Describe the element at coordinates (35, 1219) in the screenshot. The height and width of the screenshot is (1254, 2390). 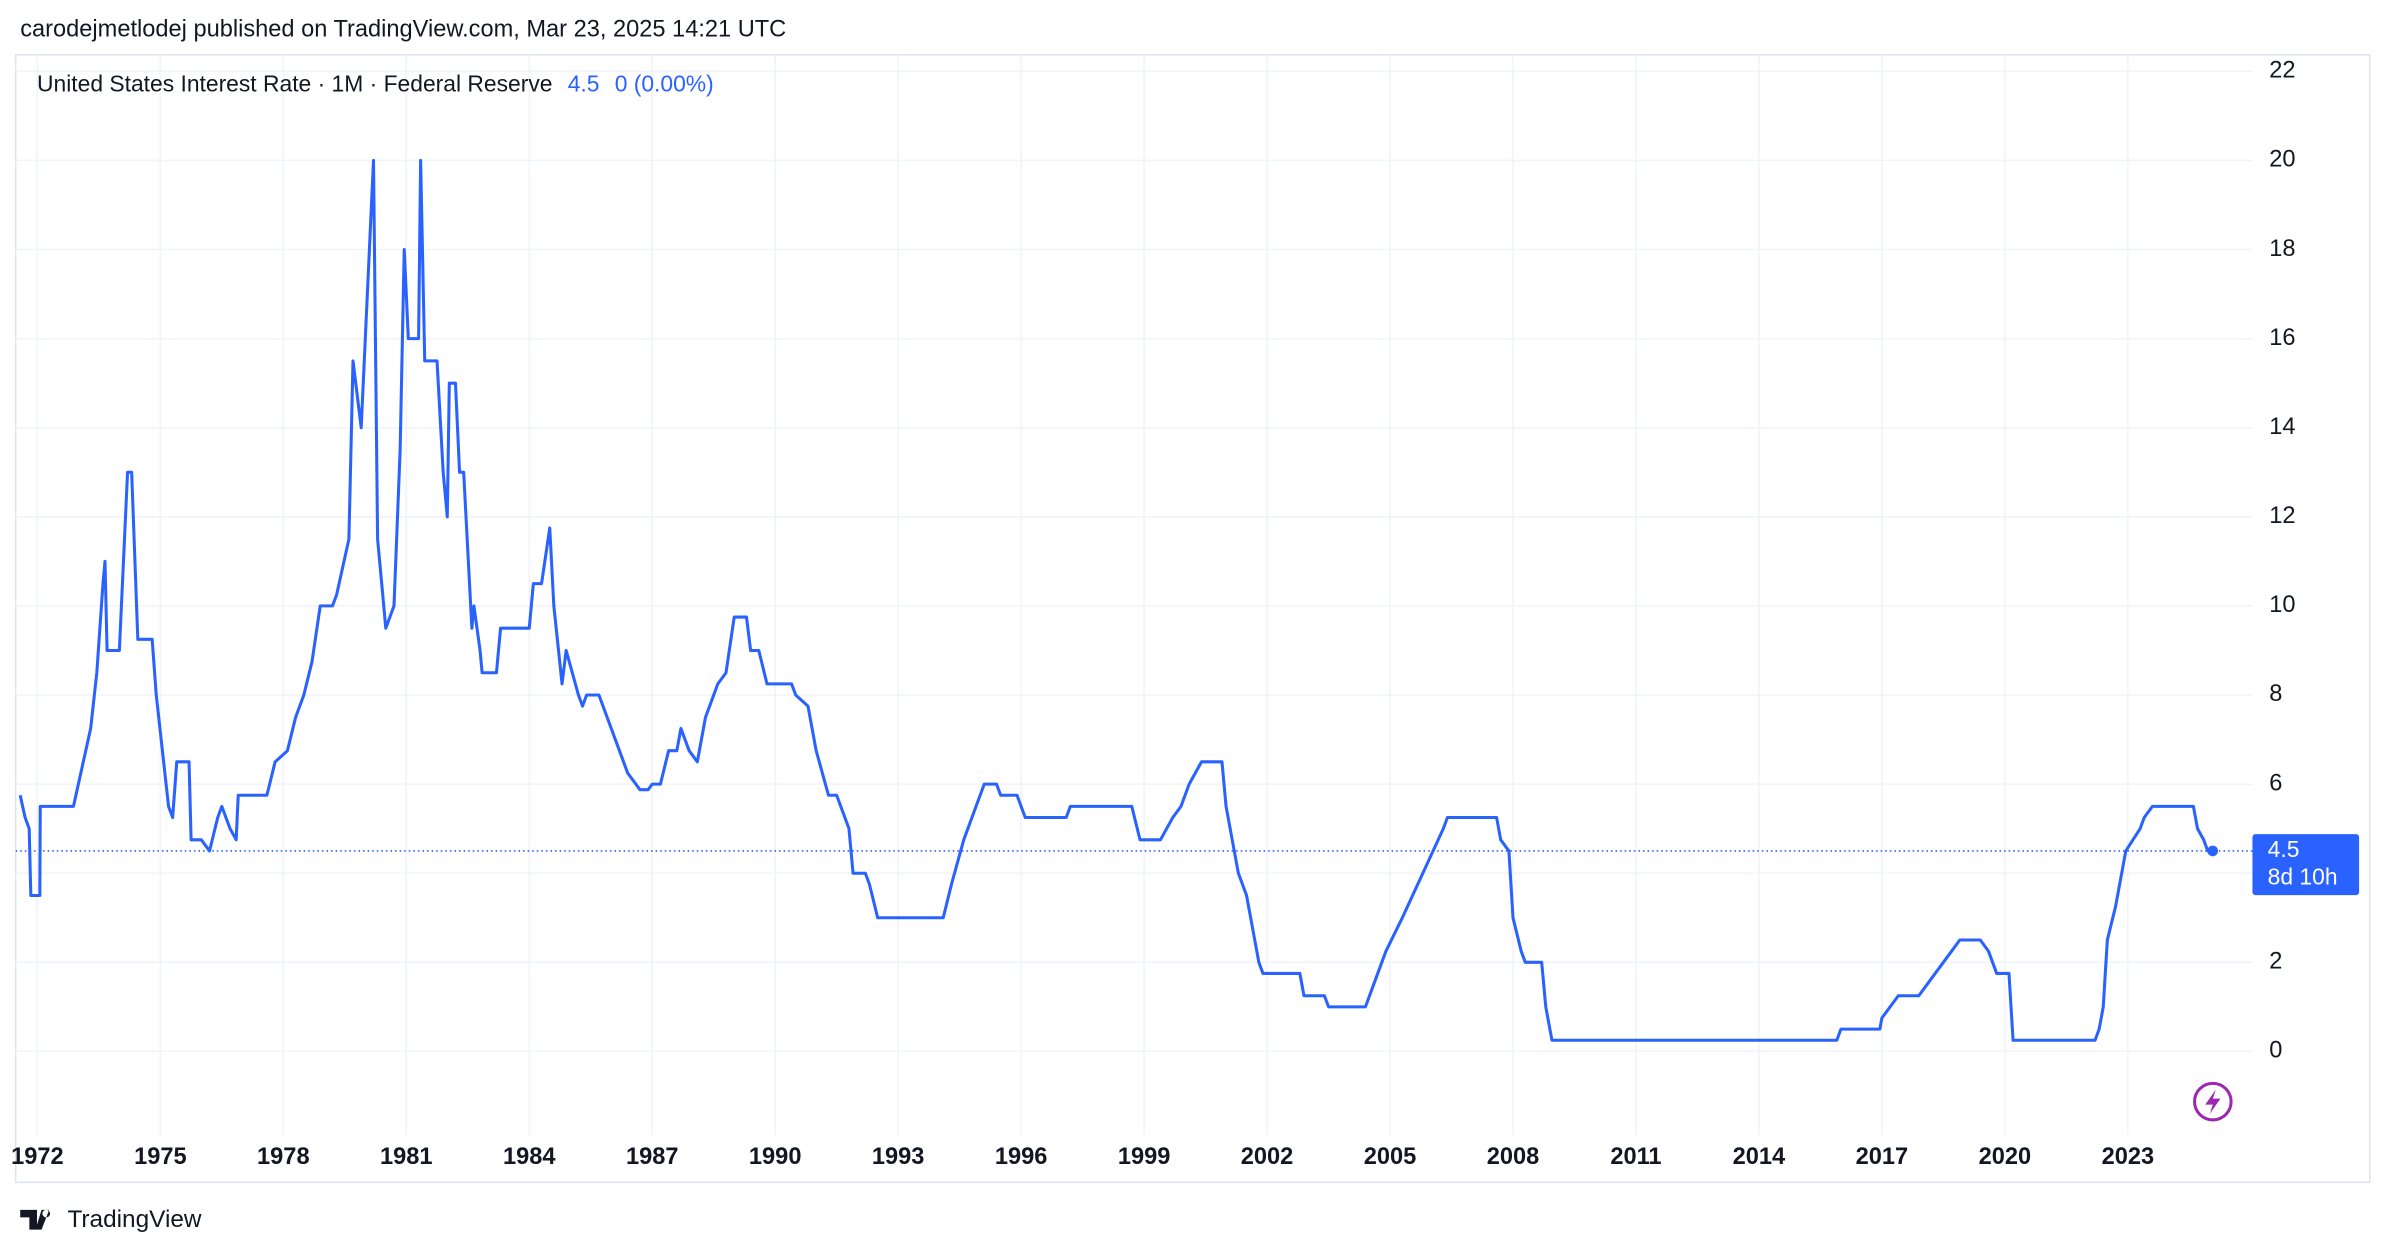
I see `footer-logo` at that location.